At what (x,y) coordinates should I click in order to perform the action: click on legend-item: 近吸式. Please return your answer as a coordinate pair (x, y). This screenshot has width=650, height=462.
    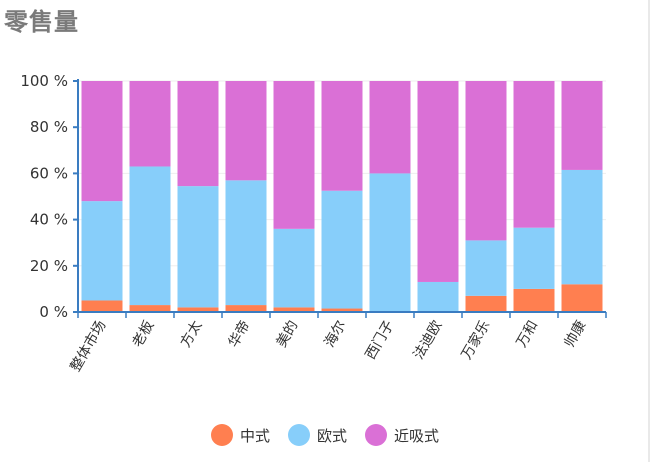
    Looking at the image, I should click on (402, 435).